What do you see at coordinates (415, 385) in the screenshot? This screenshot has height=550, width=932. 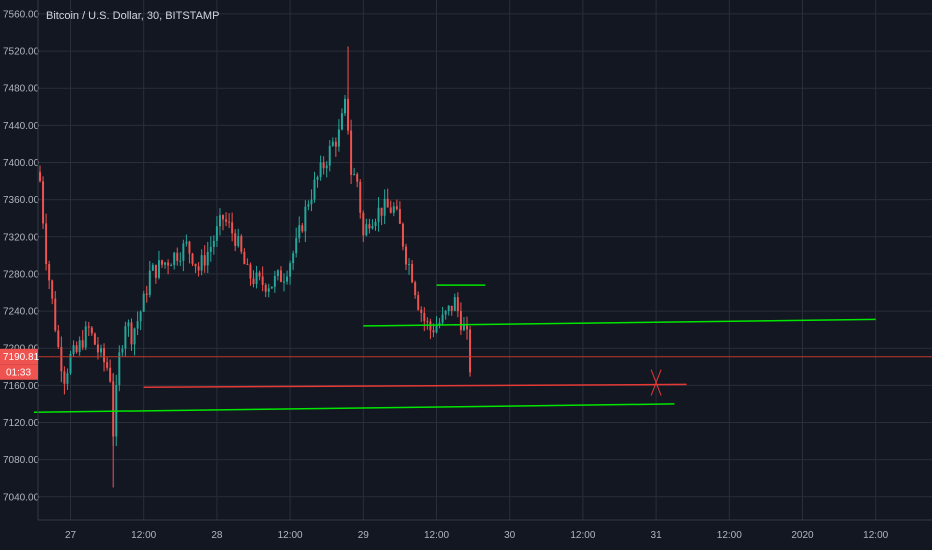 I see `red-level-line` at bounding box center [415, 385].